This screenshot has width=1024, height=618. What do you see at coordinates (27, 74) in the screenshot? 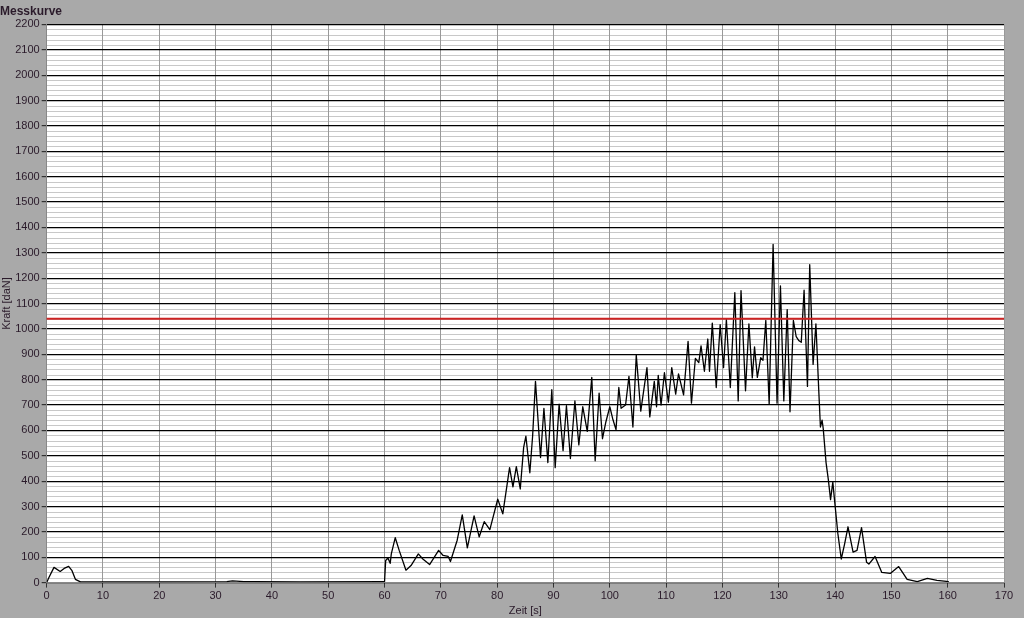
I see `y-tick-label: 2000` at bounding box center [27, 74].